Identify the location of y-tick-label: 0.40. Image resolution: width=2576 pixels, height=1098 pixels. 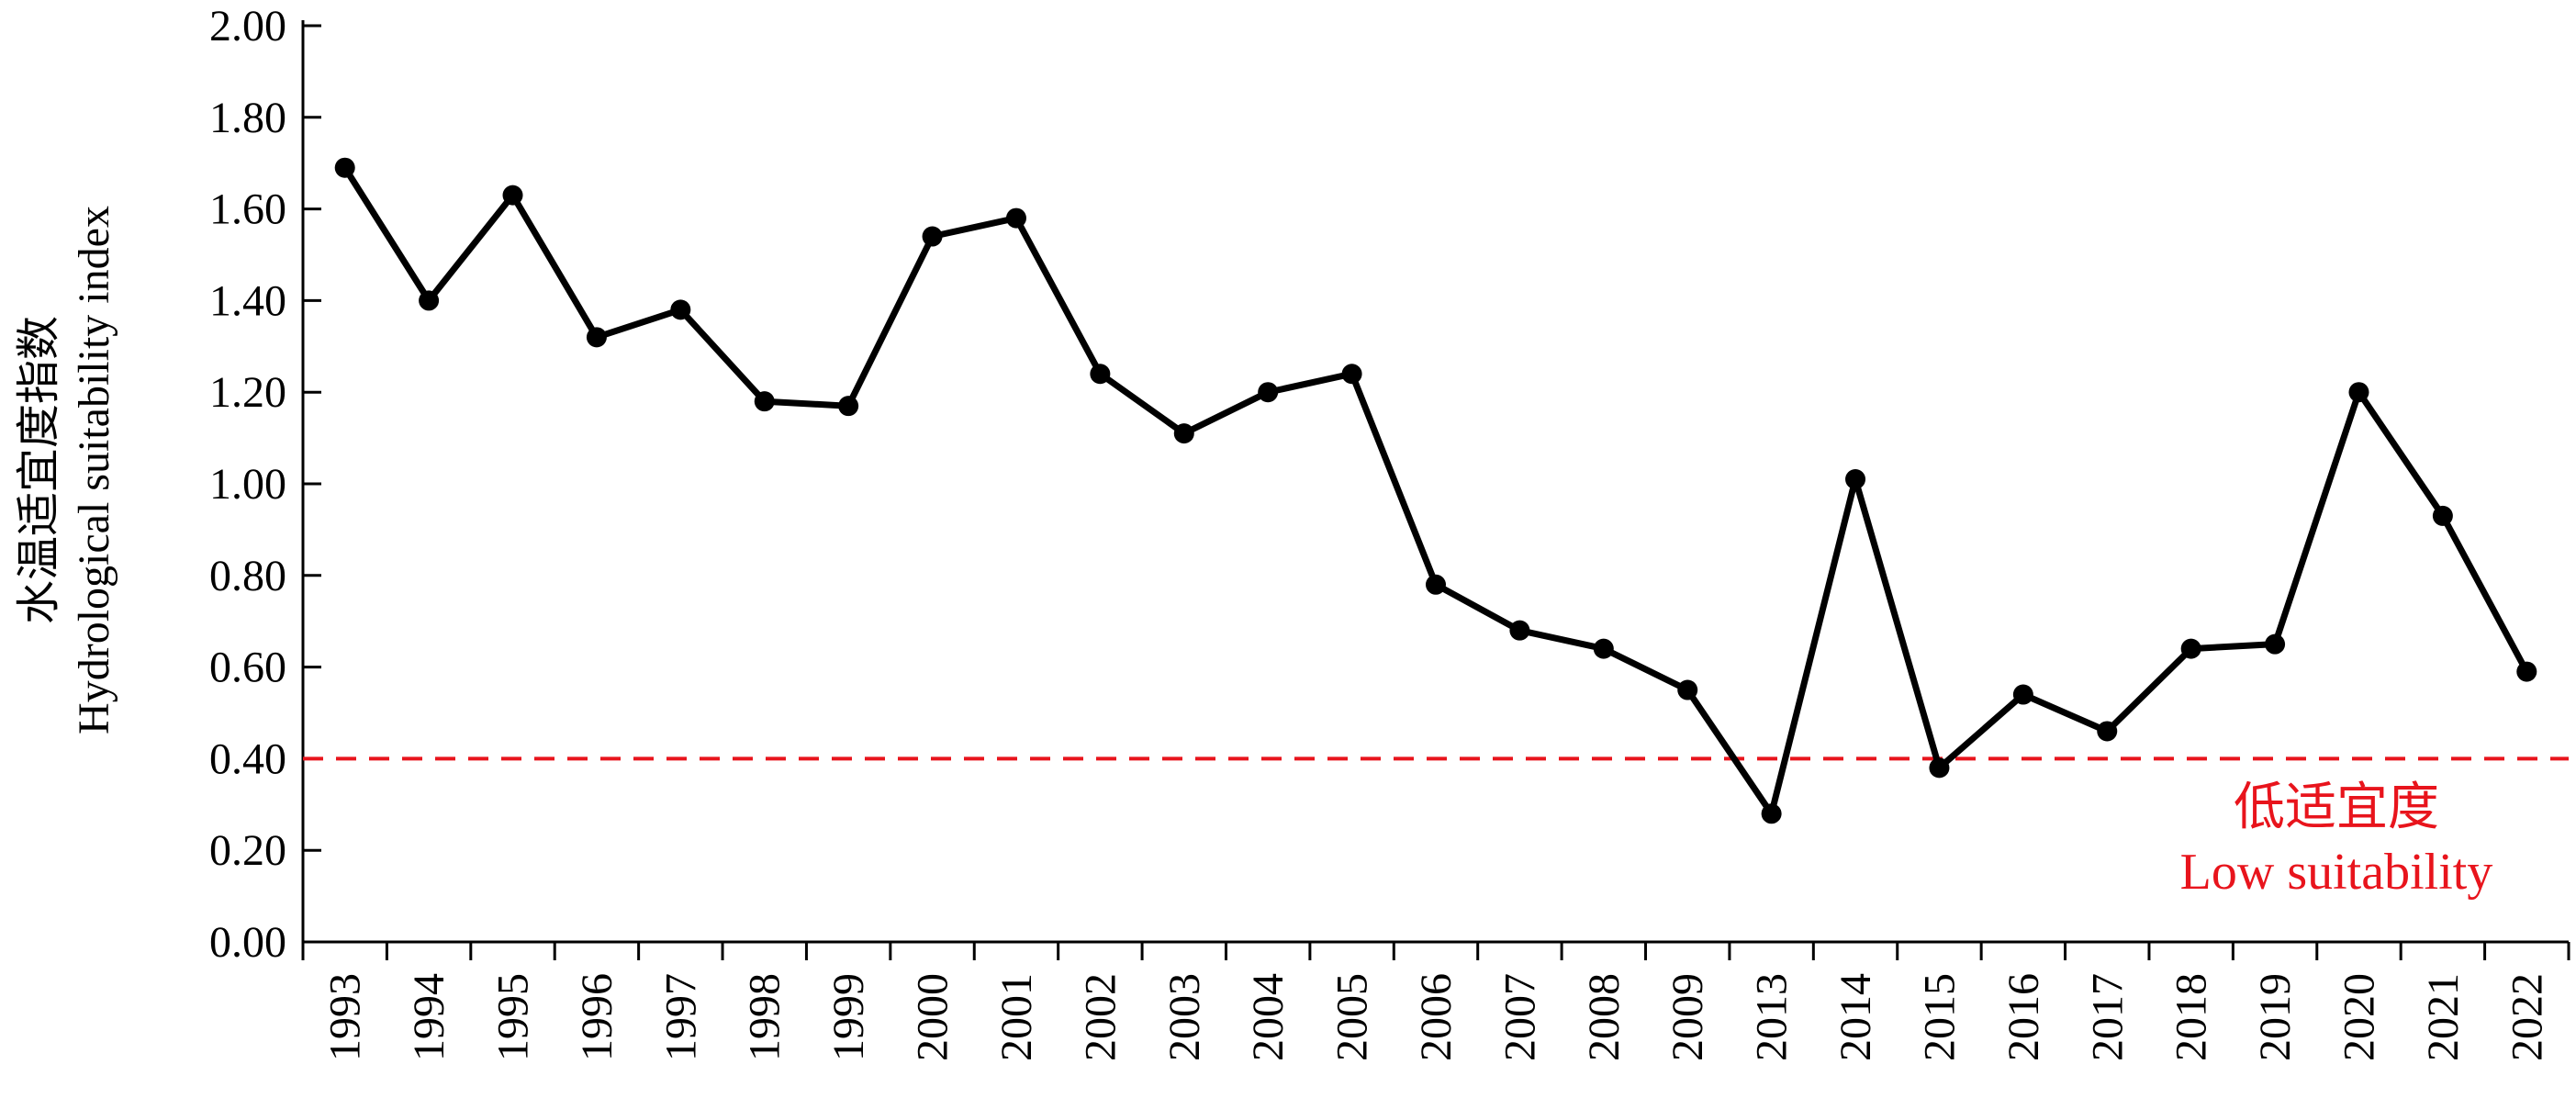
(247, 758).